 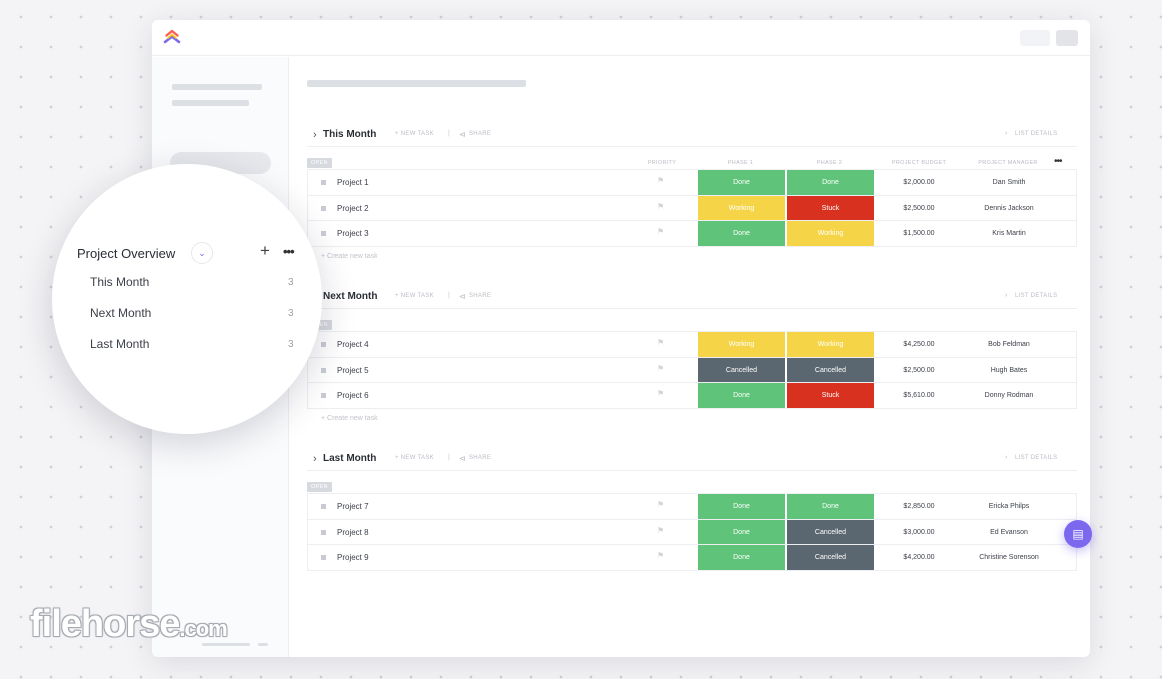 What do you see at coordinates (829, 163) in the screenshot?
I see `column-header-phase2: PHASE 2` at bounding box center [829, 163].